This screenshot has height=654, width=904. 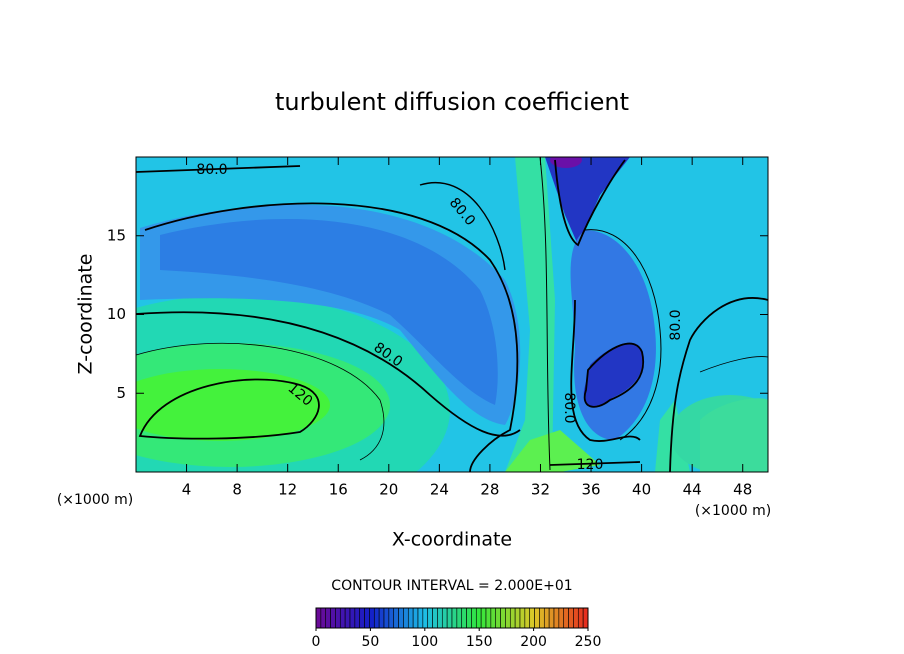 I want to click on x-tick-label: 12, so click(x=287, y=490).